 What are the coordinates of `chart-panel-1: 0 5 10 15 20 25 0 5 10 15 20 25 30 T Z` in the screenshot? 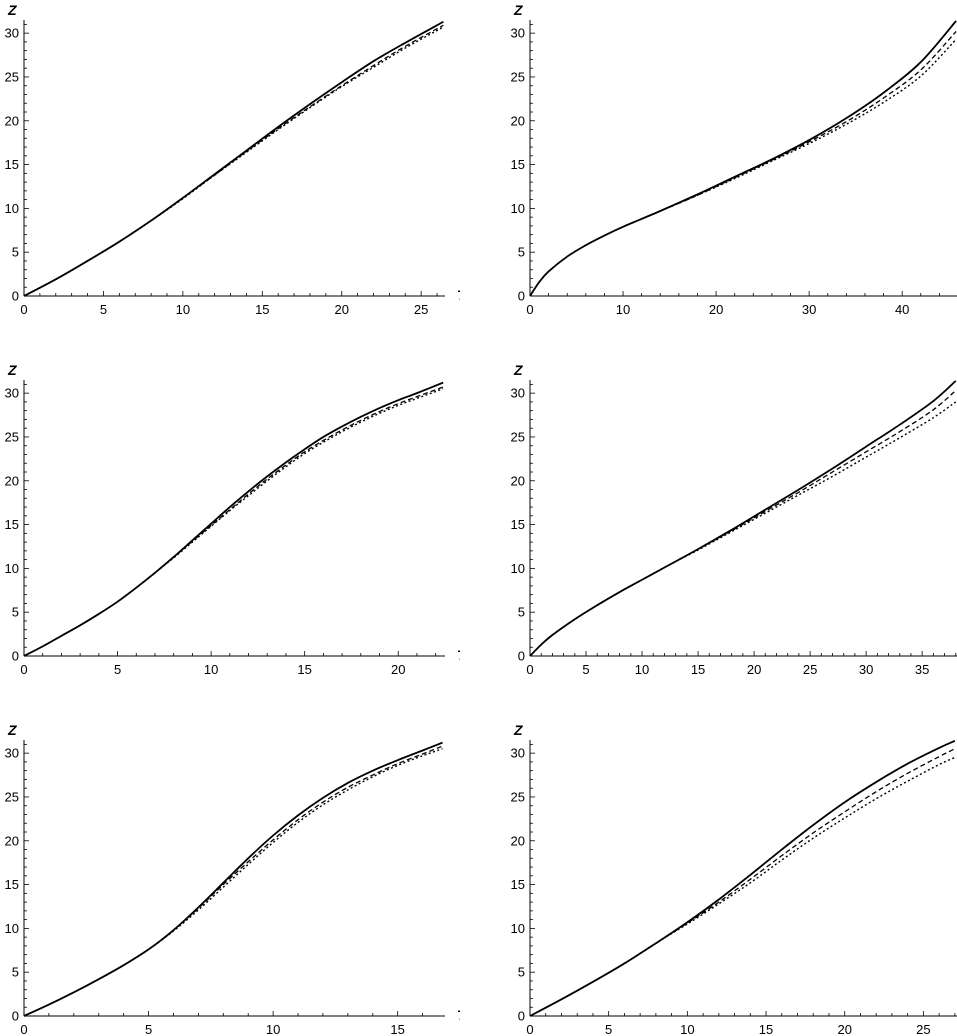 It's located at (232, 159).